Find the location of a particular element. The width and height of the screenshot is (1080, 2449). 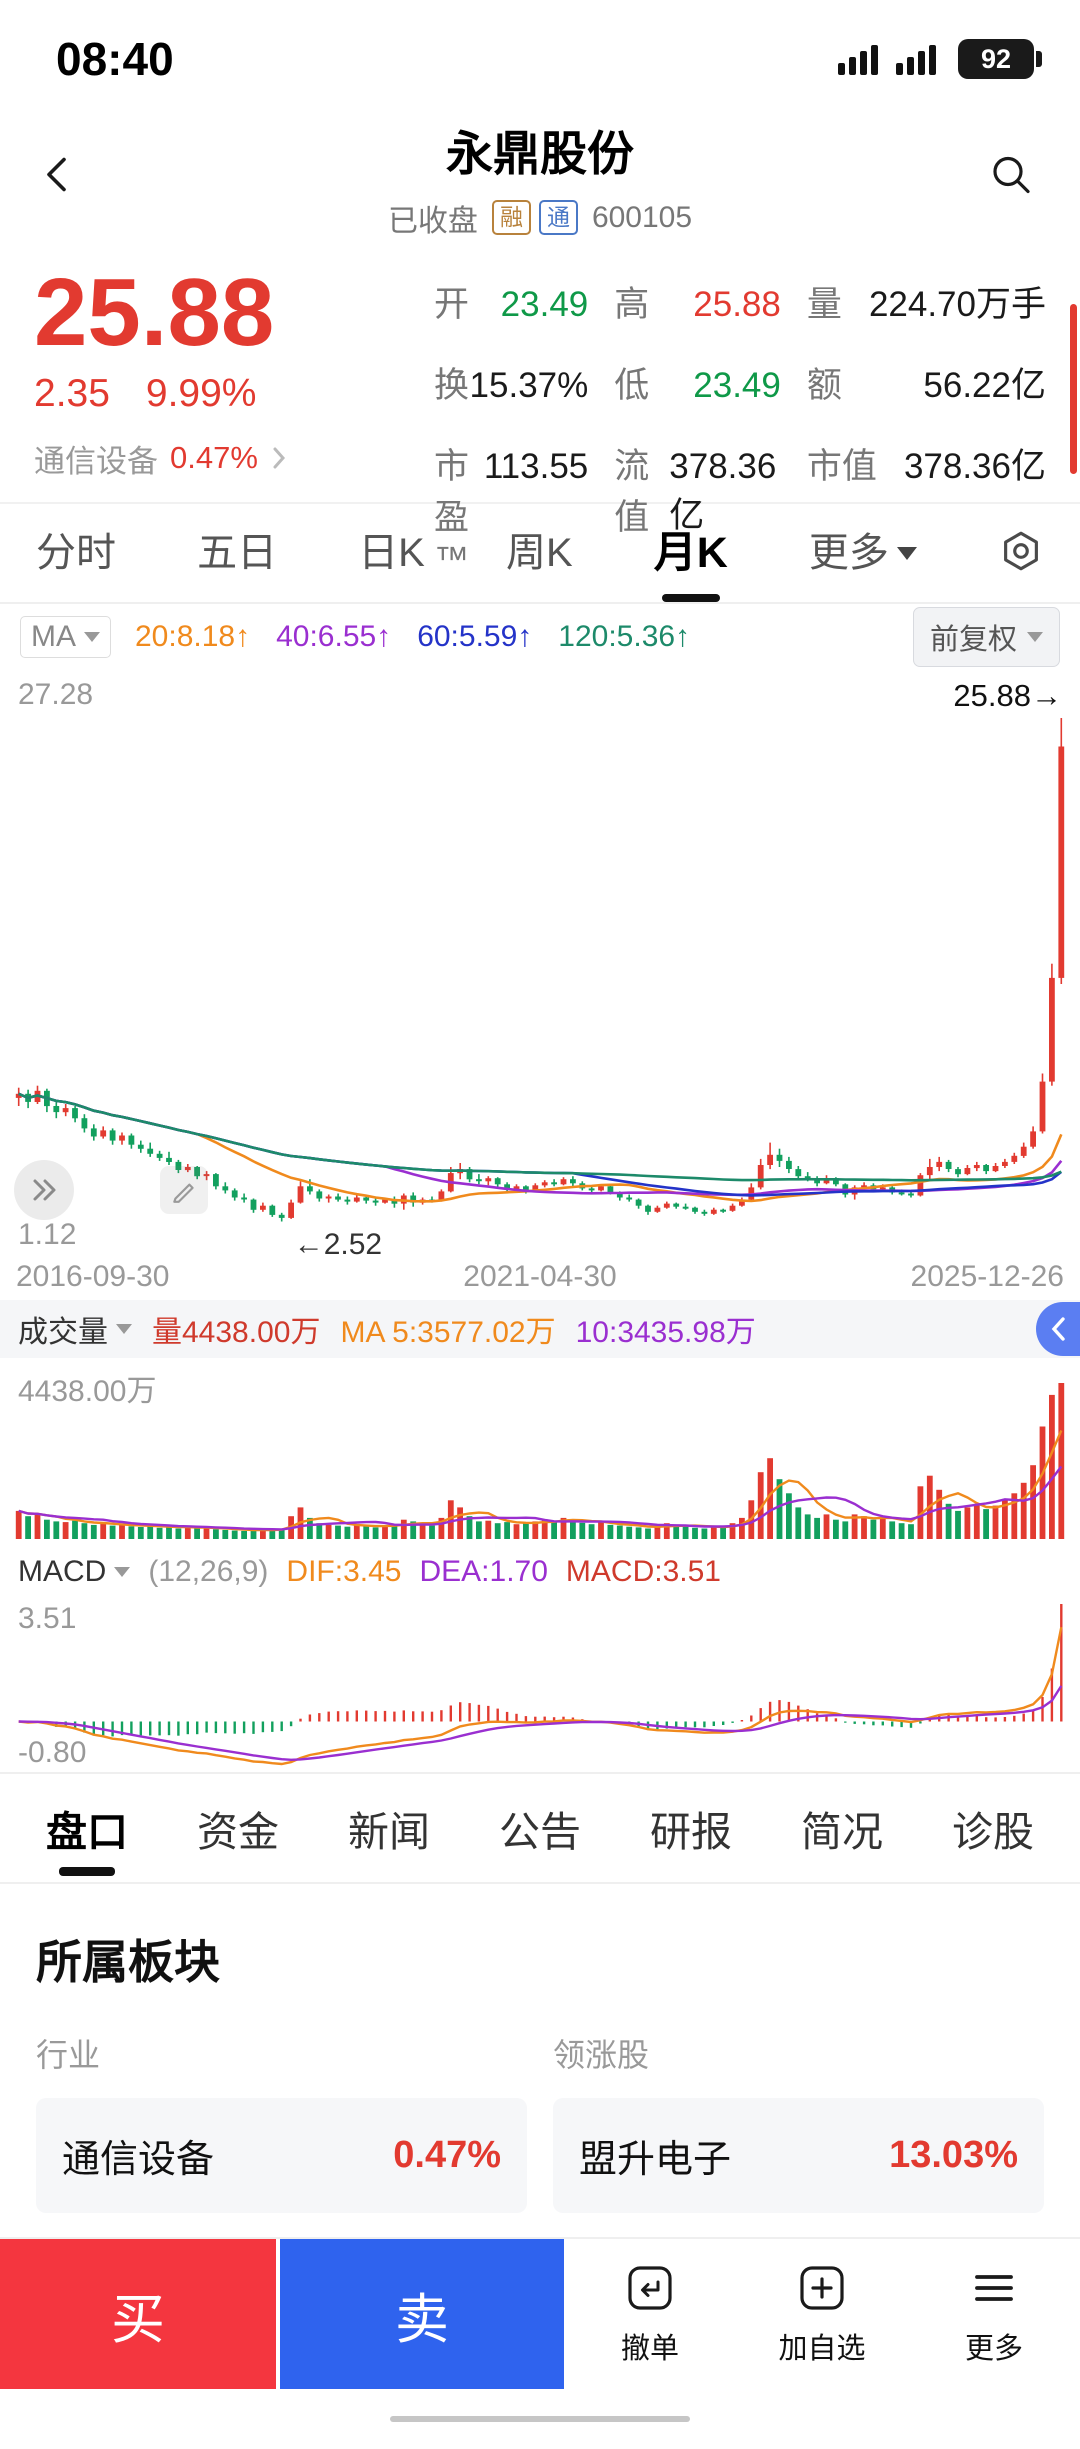

price-adjust-button: 前复权 is located at coordinates (986, 637).